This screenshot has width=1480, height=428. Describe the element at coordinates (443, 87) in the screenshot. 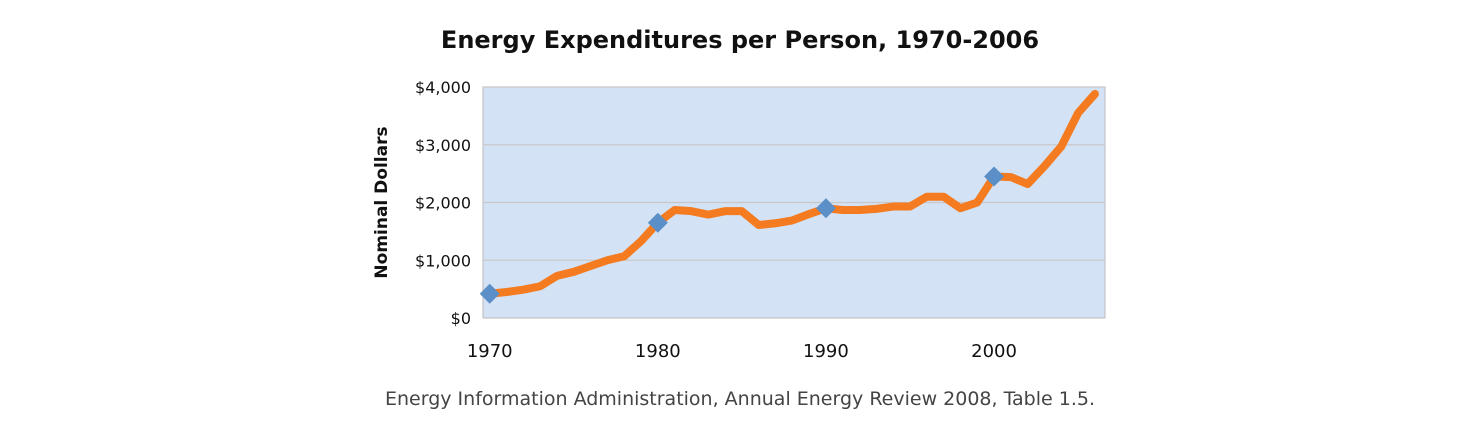

I see `y-tick-label: $4,000` at that location.